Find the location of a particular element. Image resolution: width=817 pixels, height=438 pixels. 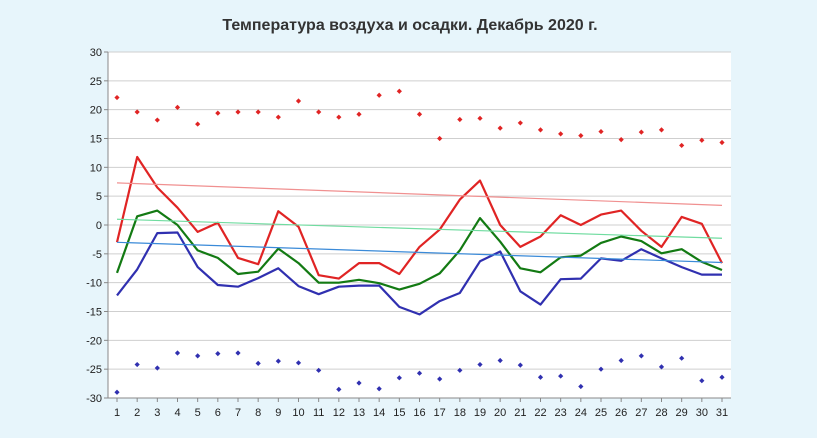

x-tick-label: 21 is located at coordinates (520, 413).